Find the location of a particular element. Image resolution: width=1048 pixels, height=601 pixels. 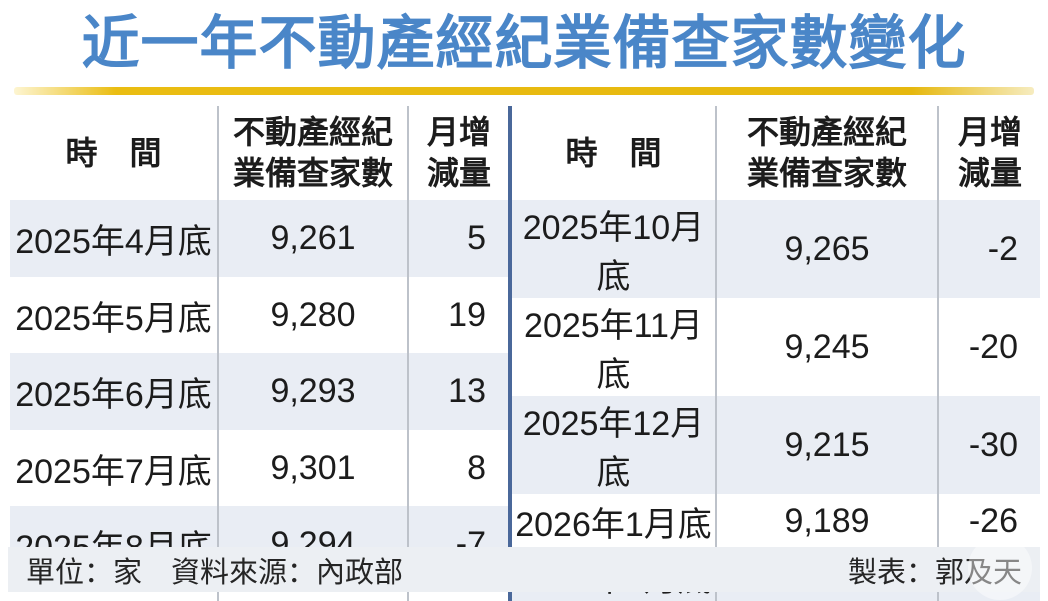

cell-time: 2025年12月底 is located at coordinates (613, 449).